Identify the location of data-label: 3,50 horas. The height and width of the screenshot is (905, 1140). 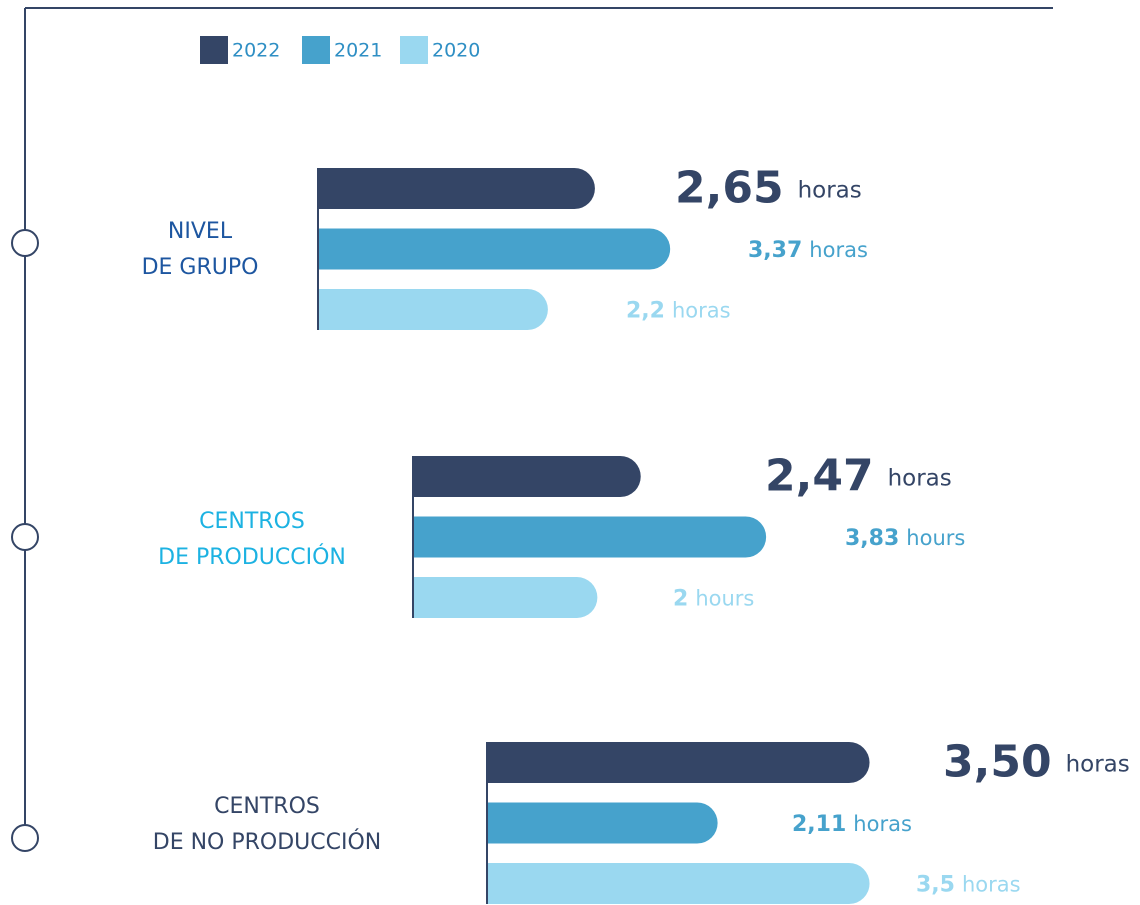
(1036, 762).